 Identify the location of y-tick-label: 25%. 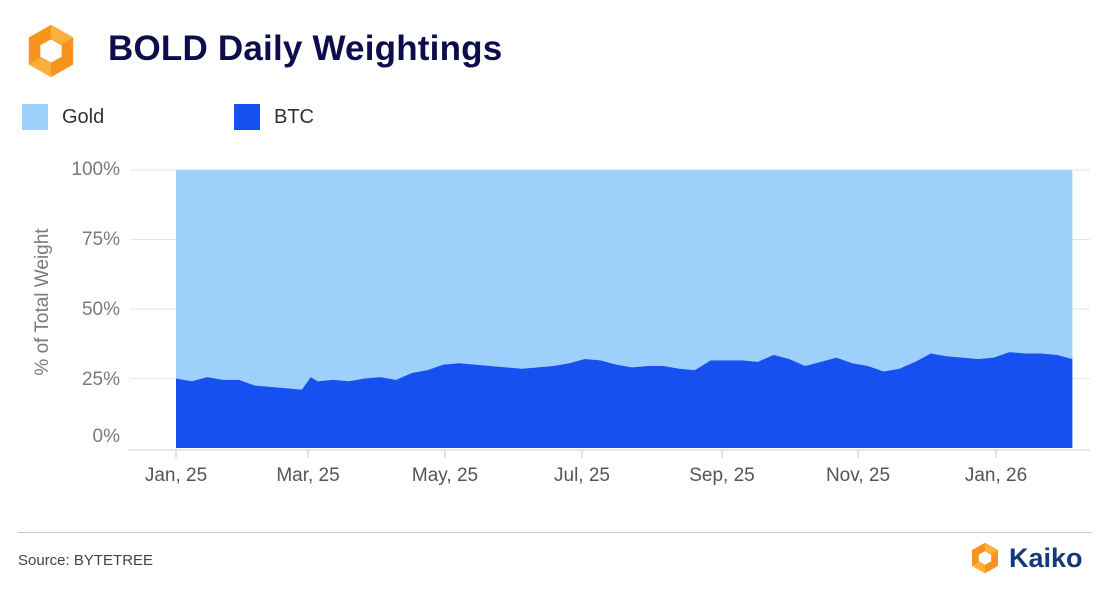
(101, 379).